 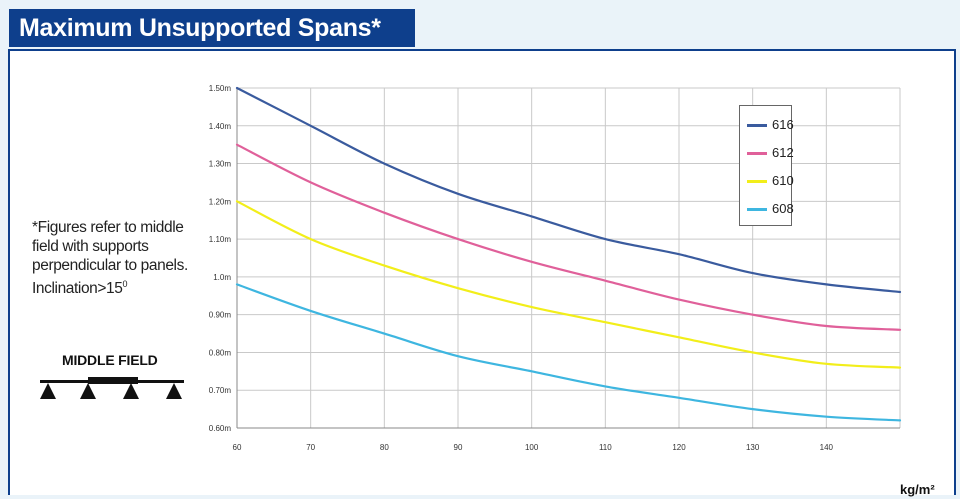 What do you see at coordinates (783, 152) in the screenshot?
I see `legend-label-612: 612` at bounding box center [783, 152].